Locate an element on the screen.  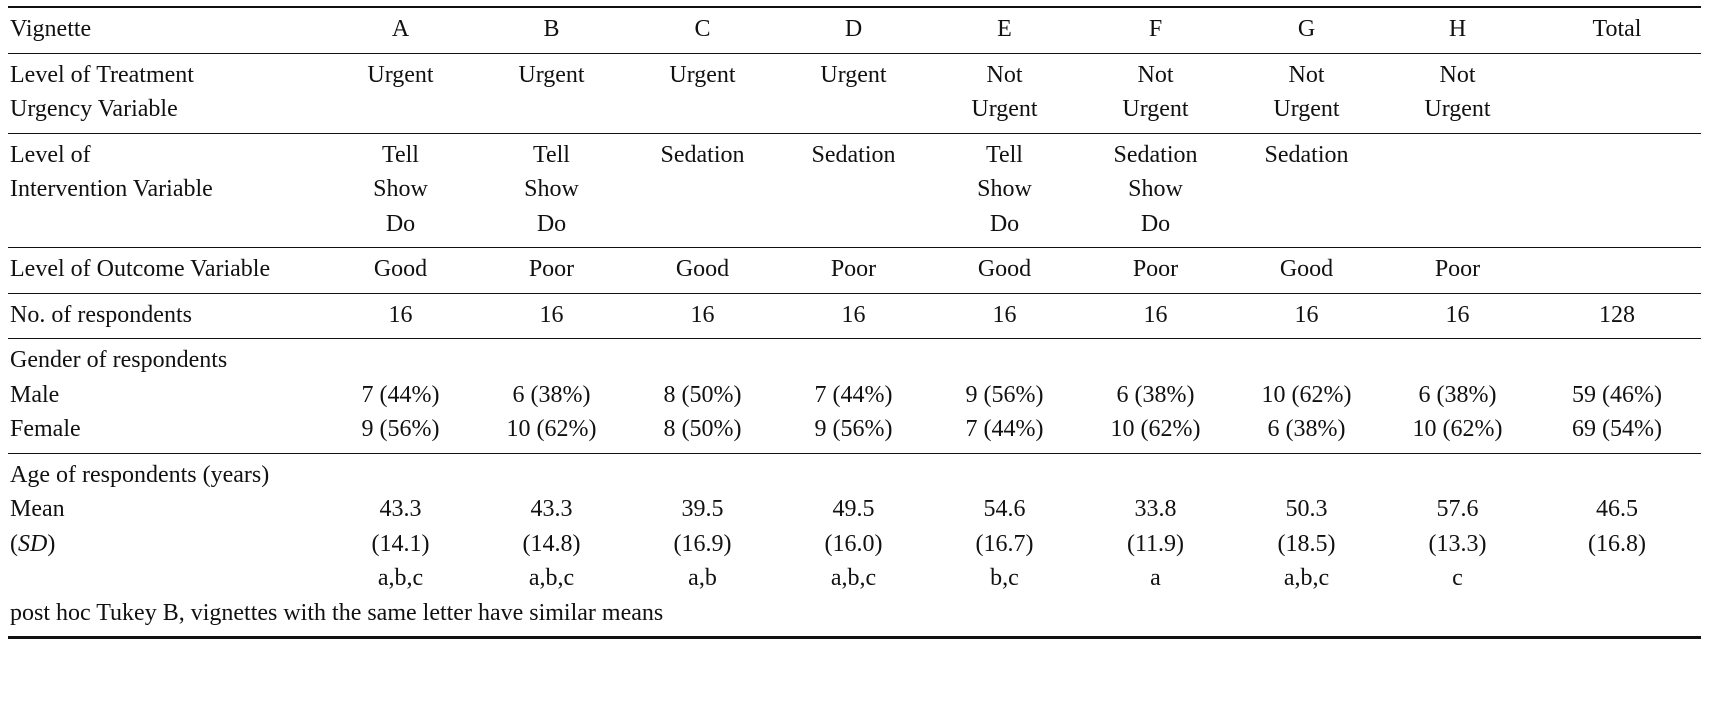
gender-cell-d: 7 (44%) 9 (56%) is located at coordinates (853, 395).